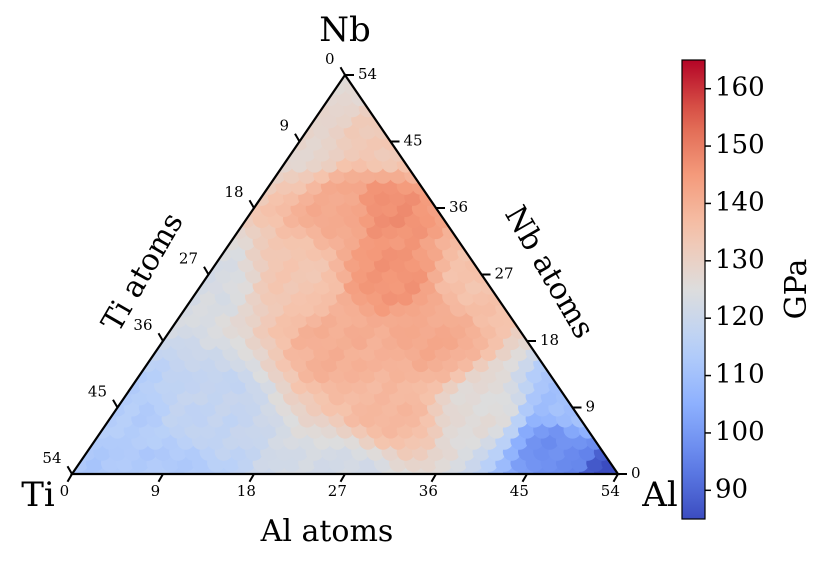  What do you see at coordinates (330, 59) in the screenshot?
I see `left-axis-tick-label: 0` at bounding box center [330, 59].